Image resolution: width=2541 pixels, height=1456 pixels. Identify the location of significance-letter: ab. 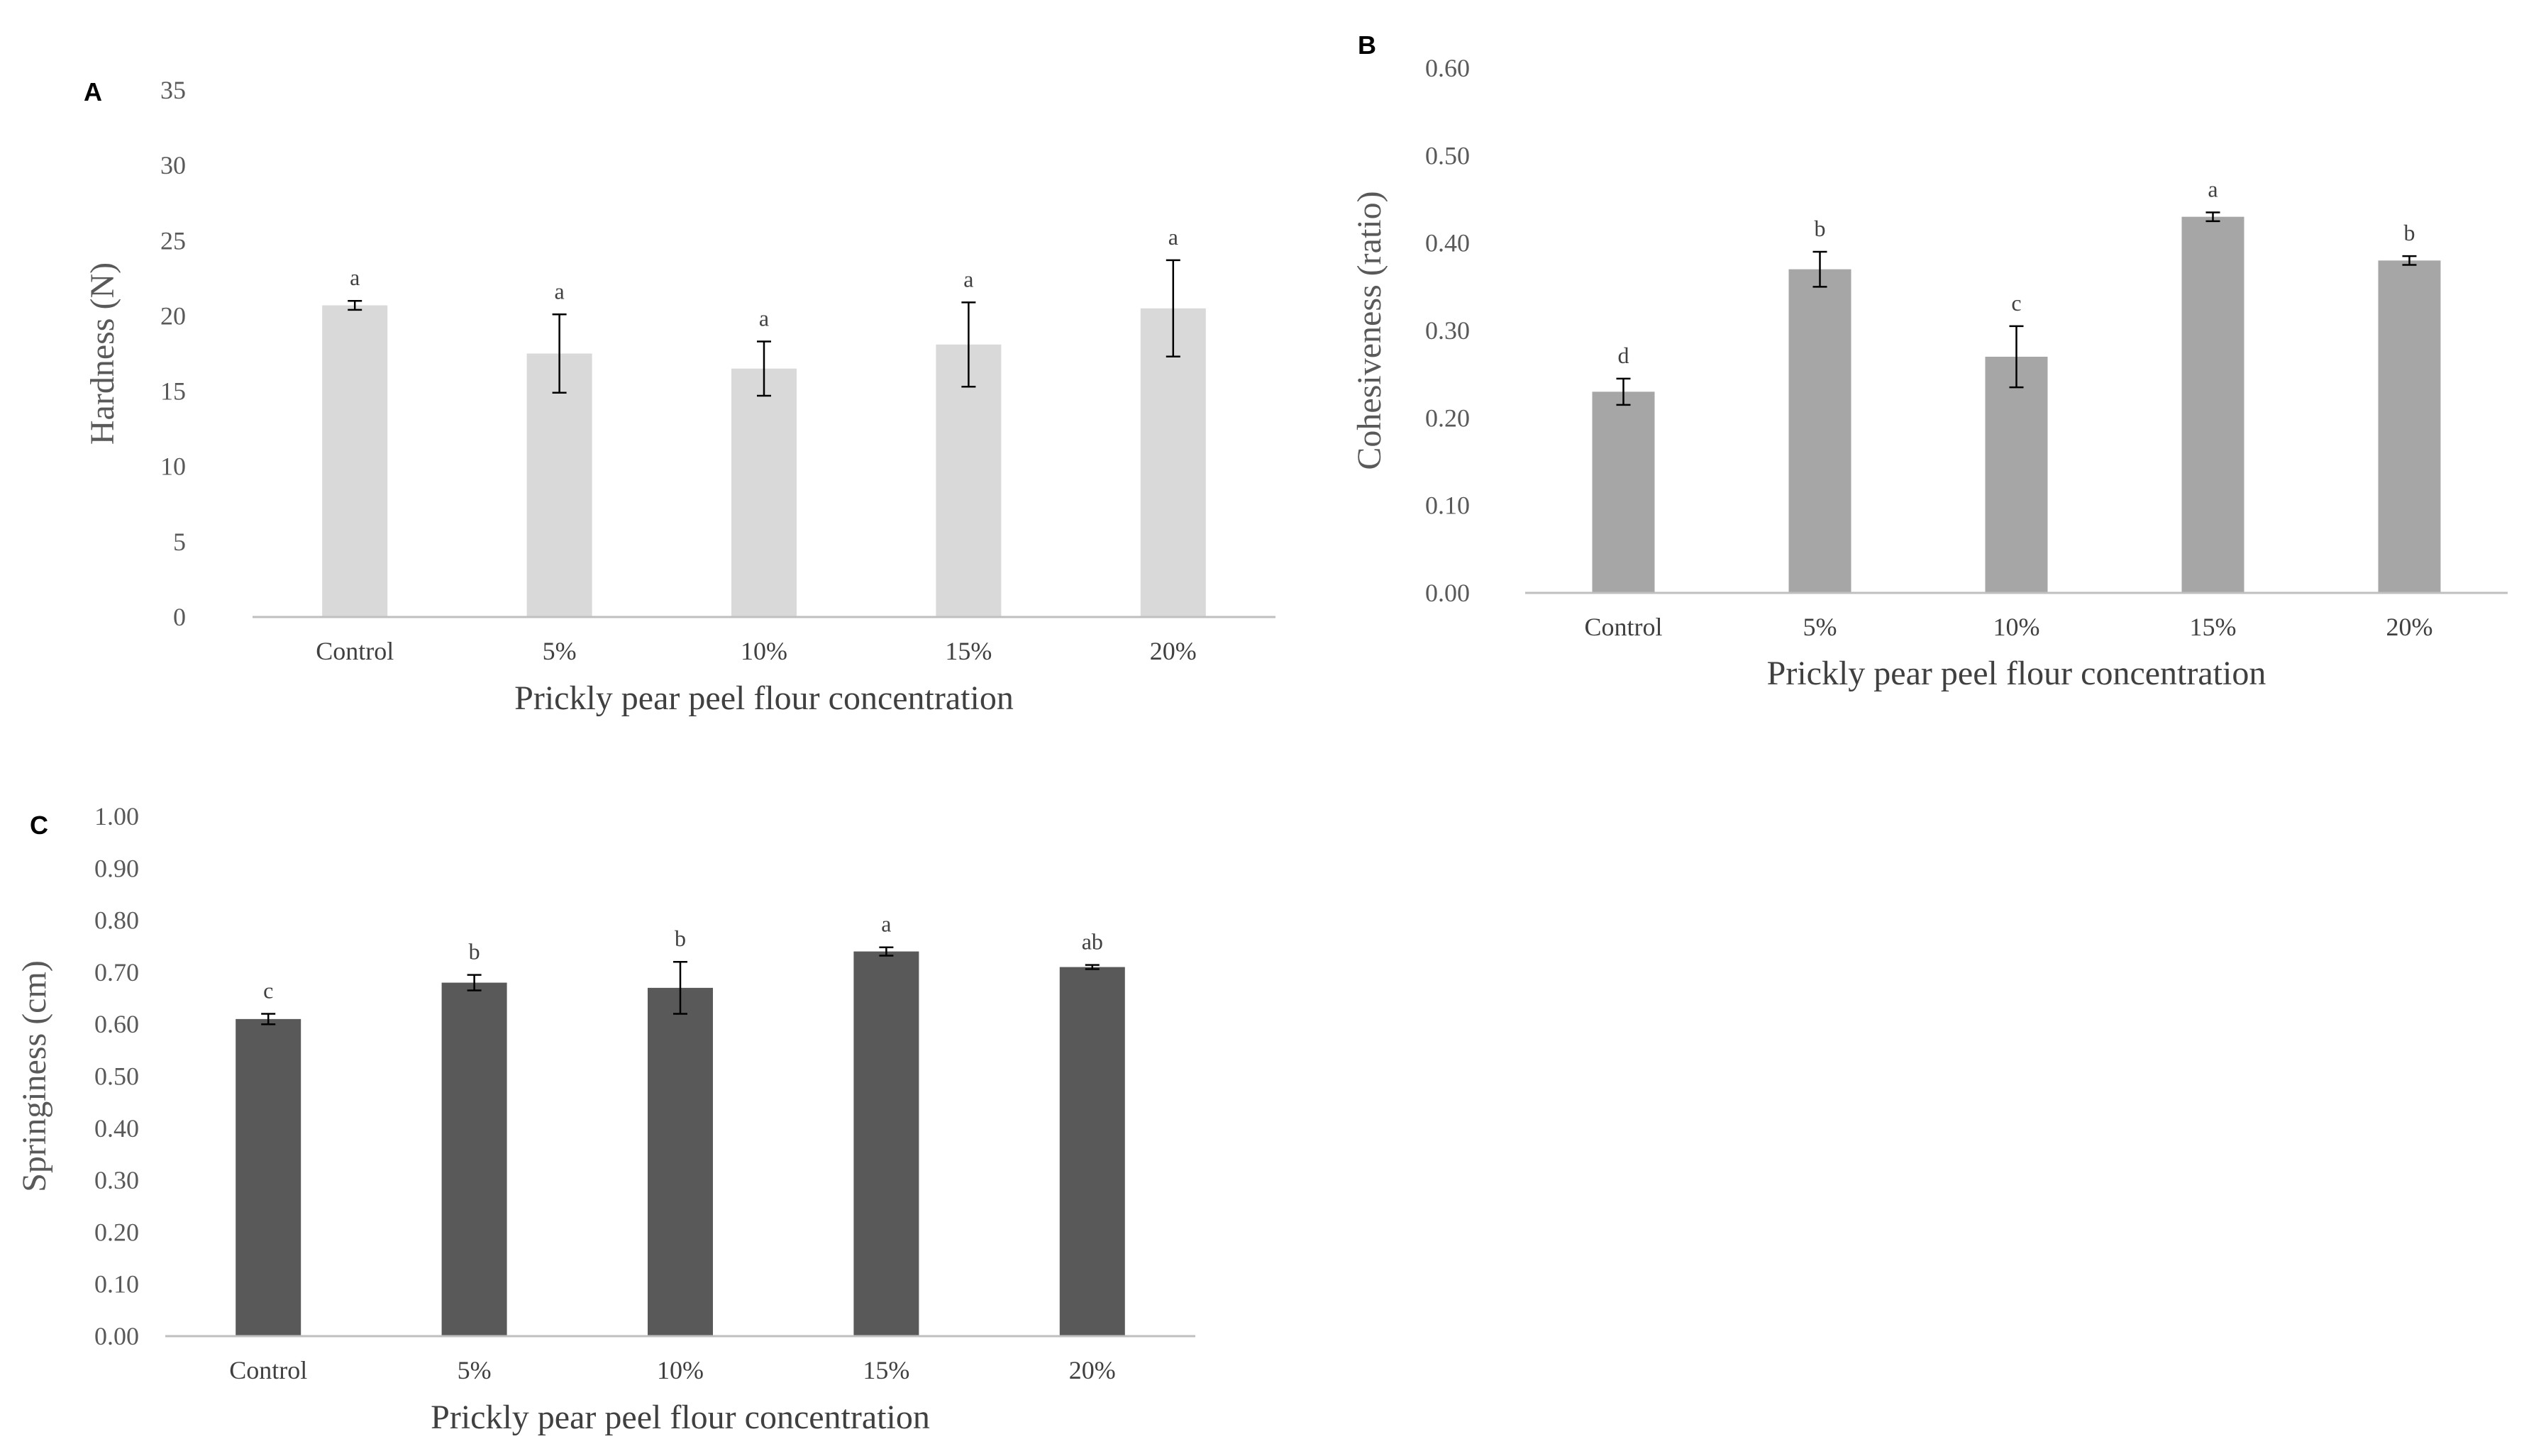
(1092, 942).